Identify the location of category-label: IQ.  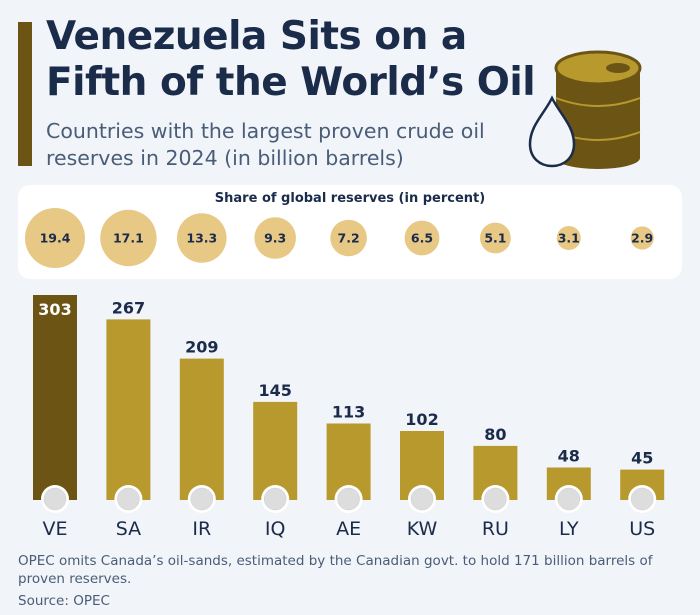
(275, 529).